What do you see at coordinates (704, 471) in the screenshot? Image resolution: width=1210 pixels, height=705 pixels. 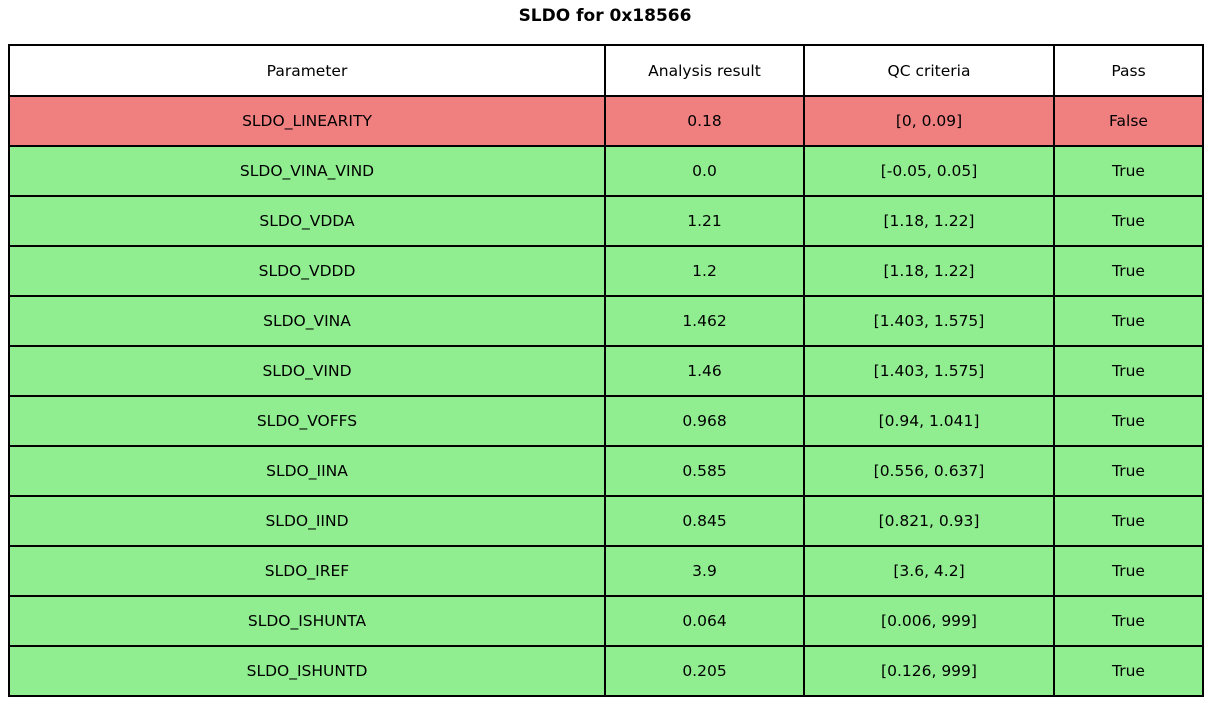 I see `analysis-result-cell: 0.585` at bounding box center [704, 471].